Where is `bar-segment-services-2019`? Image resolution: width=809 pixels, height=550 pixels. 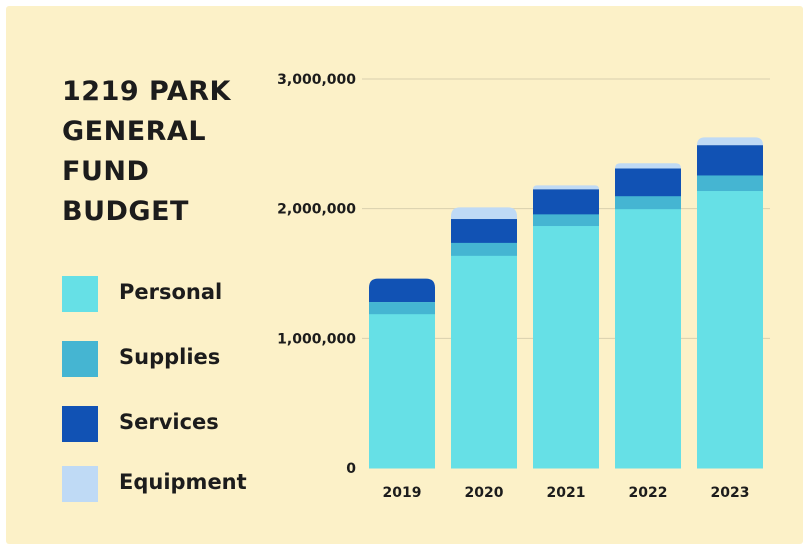 bar-segment-services-2019 is located at coordinates (402, 290).